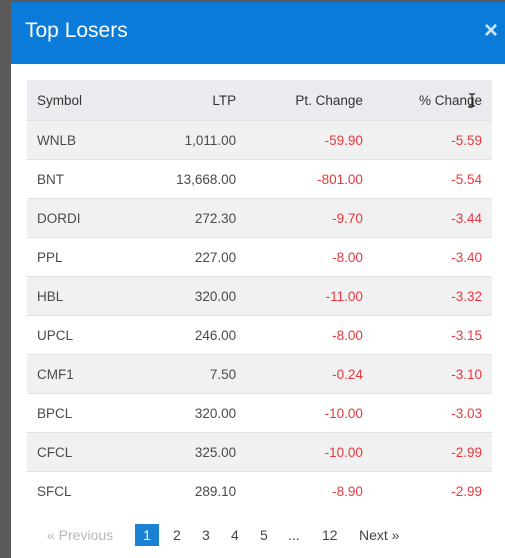 This screenshot has width=505, height=558. What do you see at coordinates (258, 33) in the screenshot?
I see `modal-header: Top Losers ×` at bounding box center [258, 33].